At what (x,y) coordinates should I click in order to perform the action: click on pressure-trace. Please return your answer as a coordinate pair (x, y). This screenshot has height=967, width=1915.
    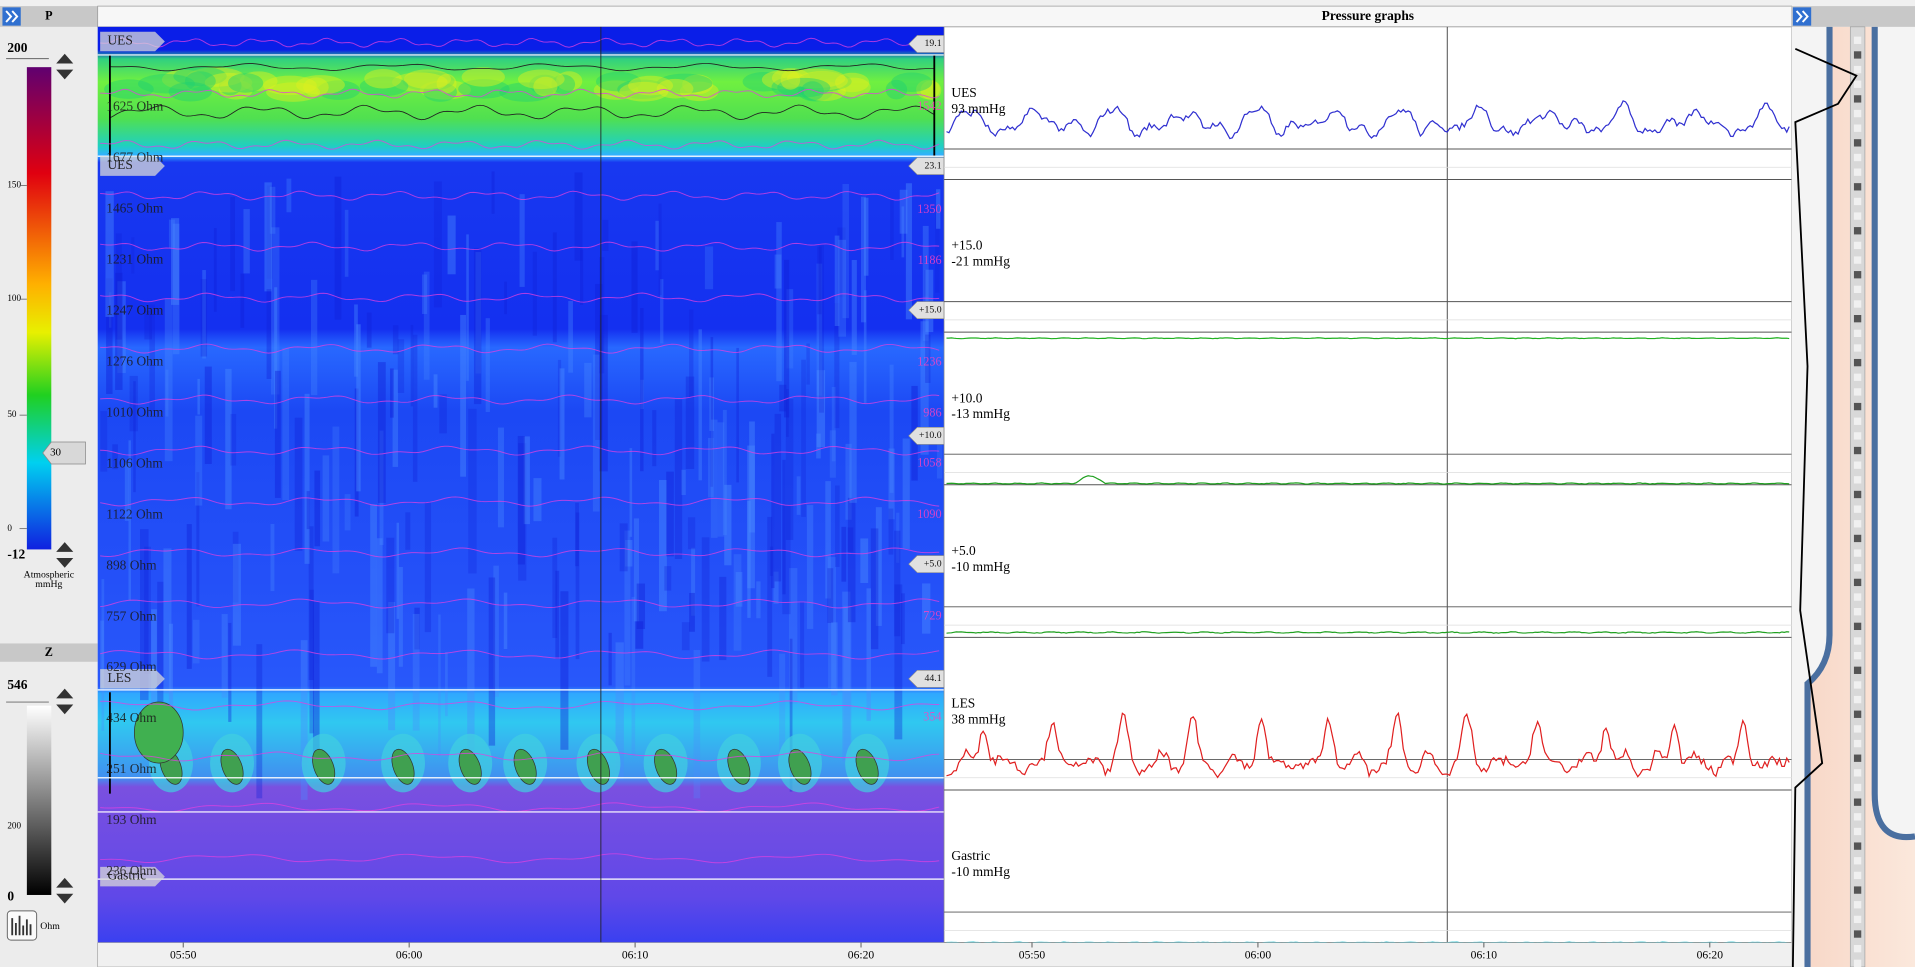
    Looking at the image, I should click on (1368, 338).